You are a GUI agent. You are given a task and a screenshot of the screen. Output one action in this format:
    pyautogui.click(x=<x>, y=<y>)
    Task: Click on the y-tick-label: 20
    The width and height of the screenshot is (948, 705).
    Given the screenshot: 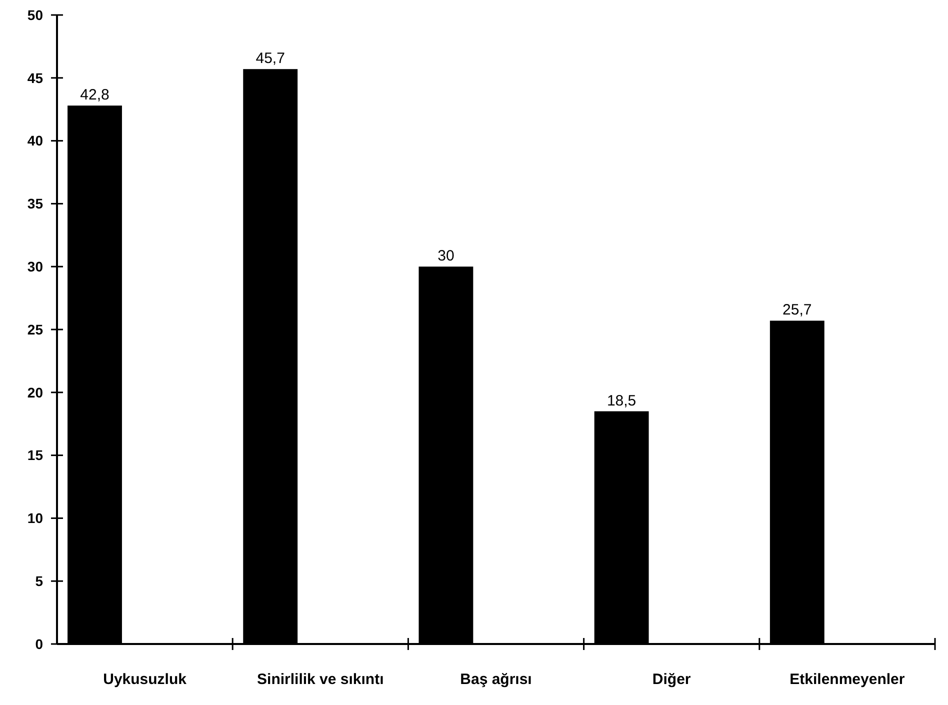 What is the action you would take?
    pyautogui.click(x=35, y=392)
    